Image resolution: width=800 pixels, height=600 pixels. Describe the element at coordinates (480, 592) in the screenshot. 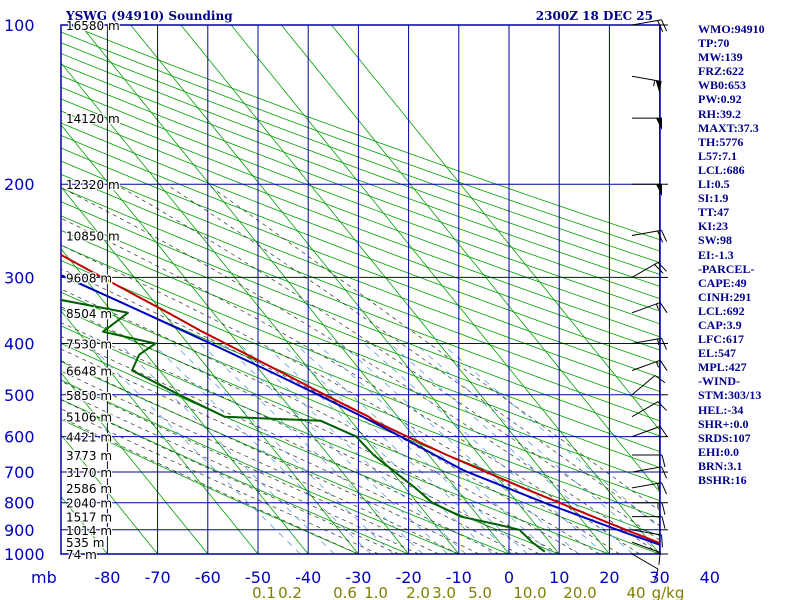

I see `mixing-ratio-label: 5.0` at that location.